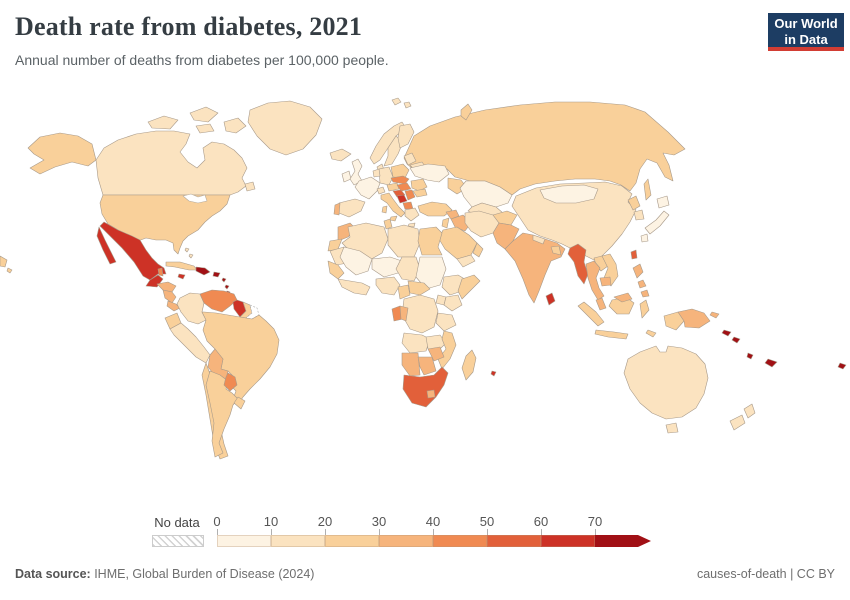 Image resolution: width=850 pixels, height=600 pixels. I want to click on country-brazil, so click(240, 358).